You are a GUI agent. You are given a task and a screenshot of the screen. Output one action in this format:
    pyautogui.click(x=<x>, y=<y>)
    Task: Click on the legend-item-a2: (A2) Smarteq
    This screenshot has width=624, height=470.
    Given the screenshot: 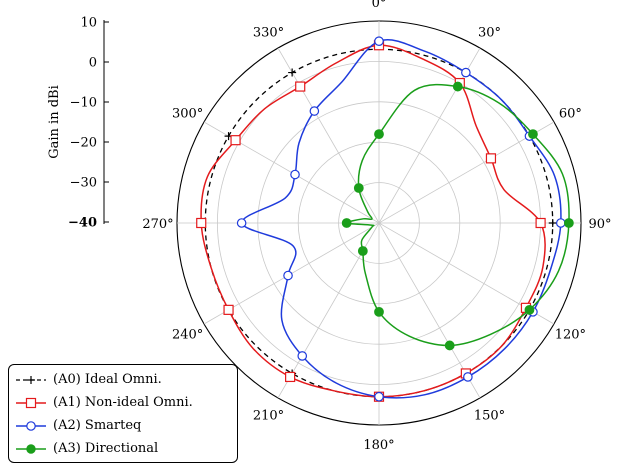 What is the action you would take?
    pyautogui.click(x=123, y=425)
    